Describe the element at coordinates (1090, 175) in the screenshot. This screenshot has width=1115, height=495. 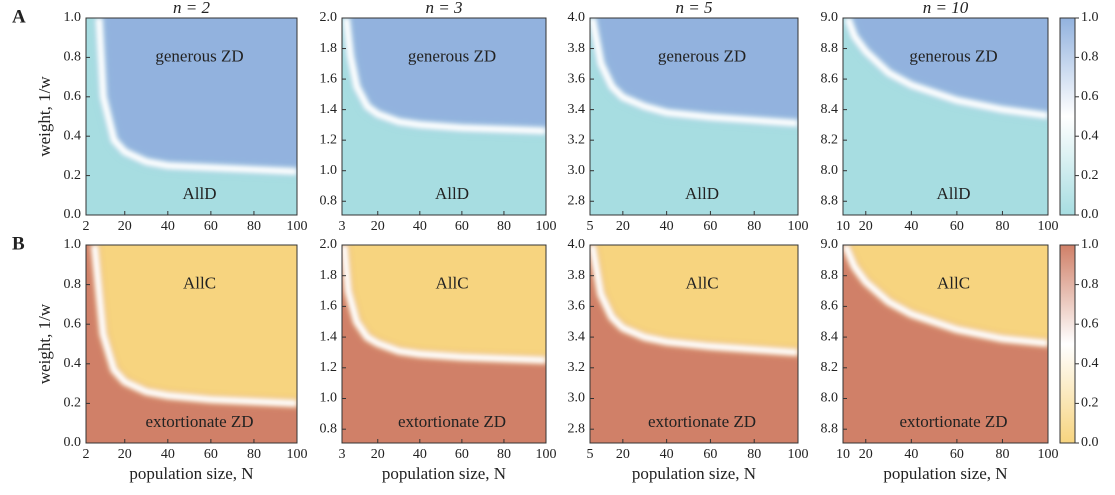
I see `colorbar-tick-label: 0.2` at that location.